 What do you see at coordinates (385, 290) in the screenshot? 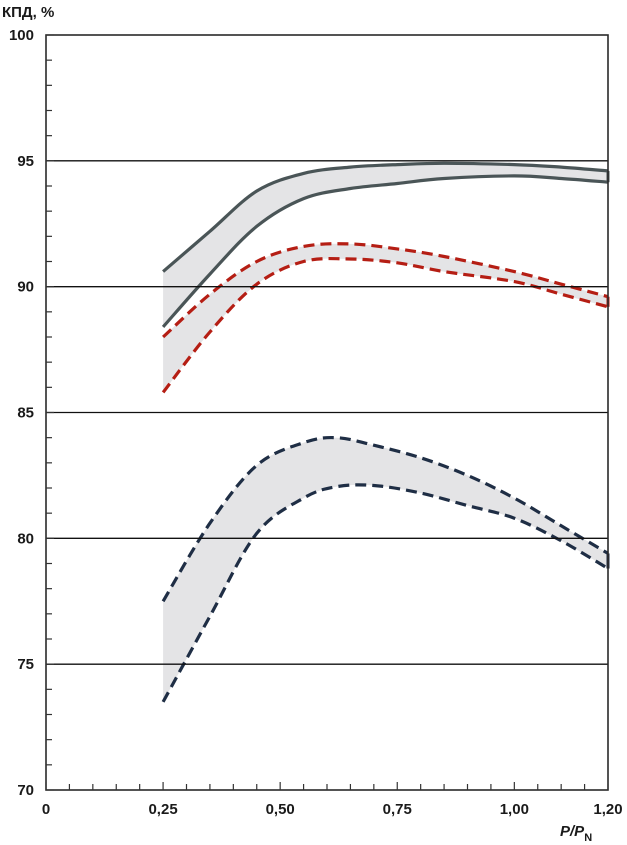
I see `band-2-upper-line` at bounding box center [385, 290].